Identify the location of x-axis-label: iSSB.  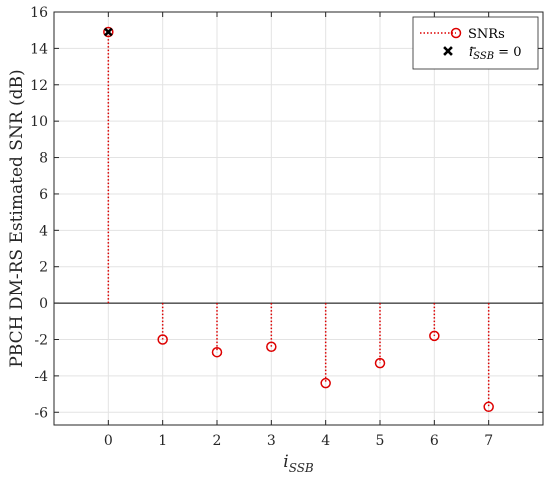
(298, 463).